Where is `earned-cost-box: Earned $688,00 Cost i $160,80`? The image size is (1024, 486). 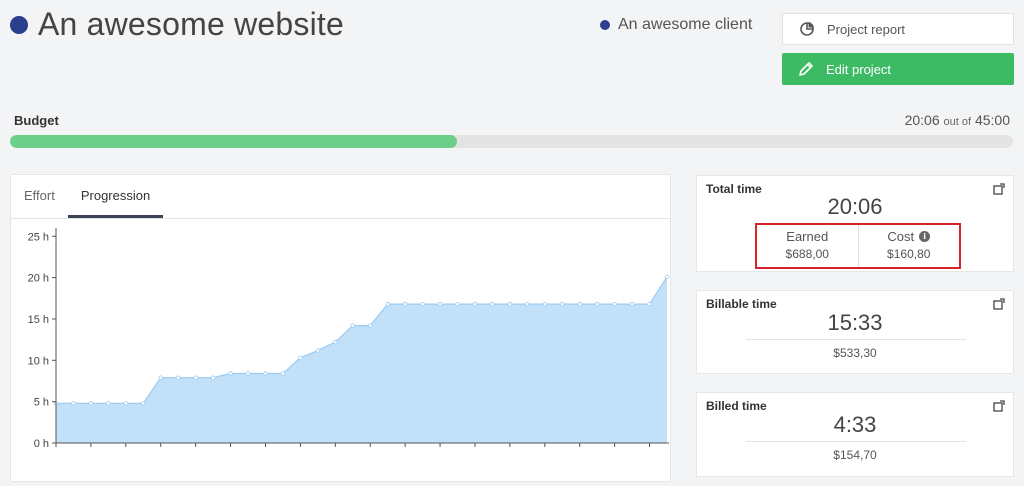 earned-cost-box: Earned $688,00 Cost i $160,80 is located at coordinates (858, 246).